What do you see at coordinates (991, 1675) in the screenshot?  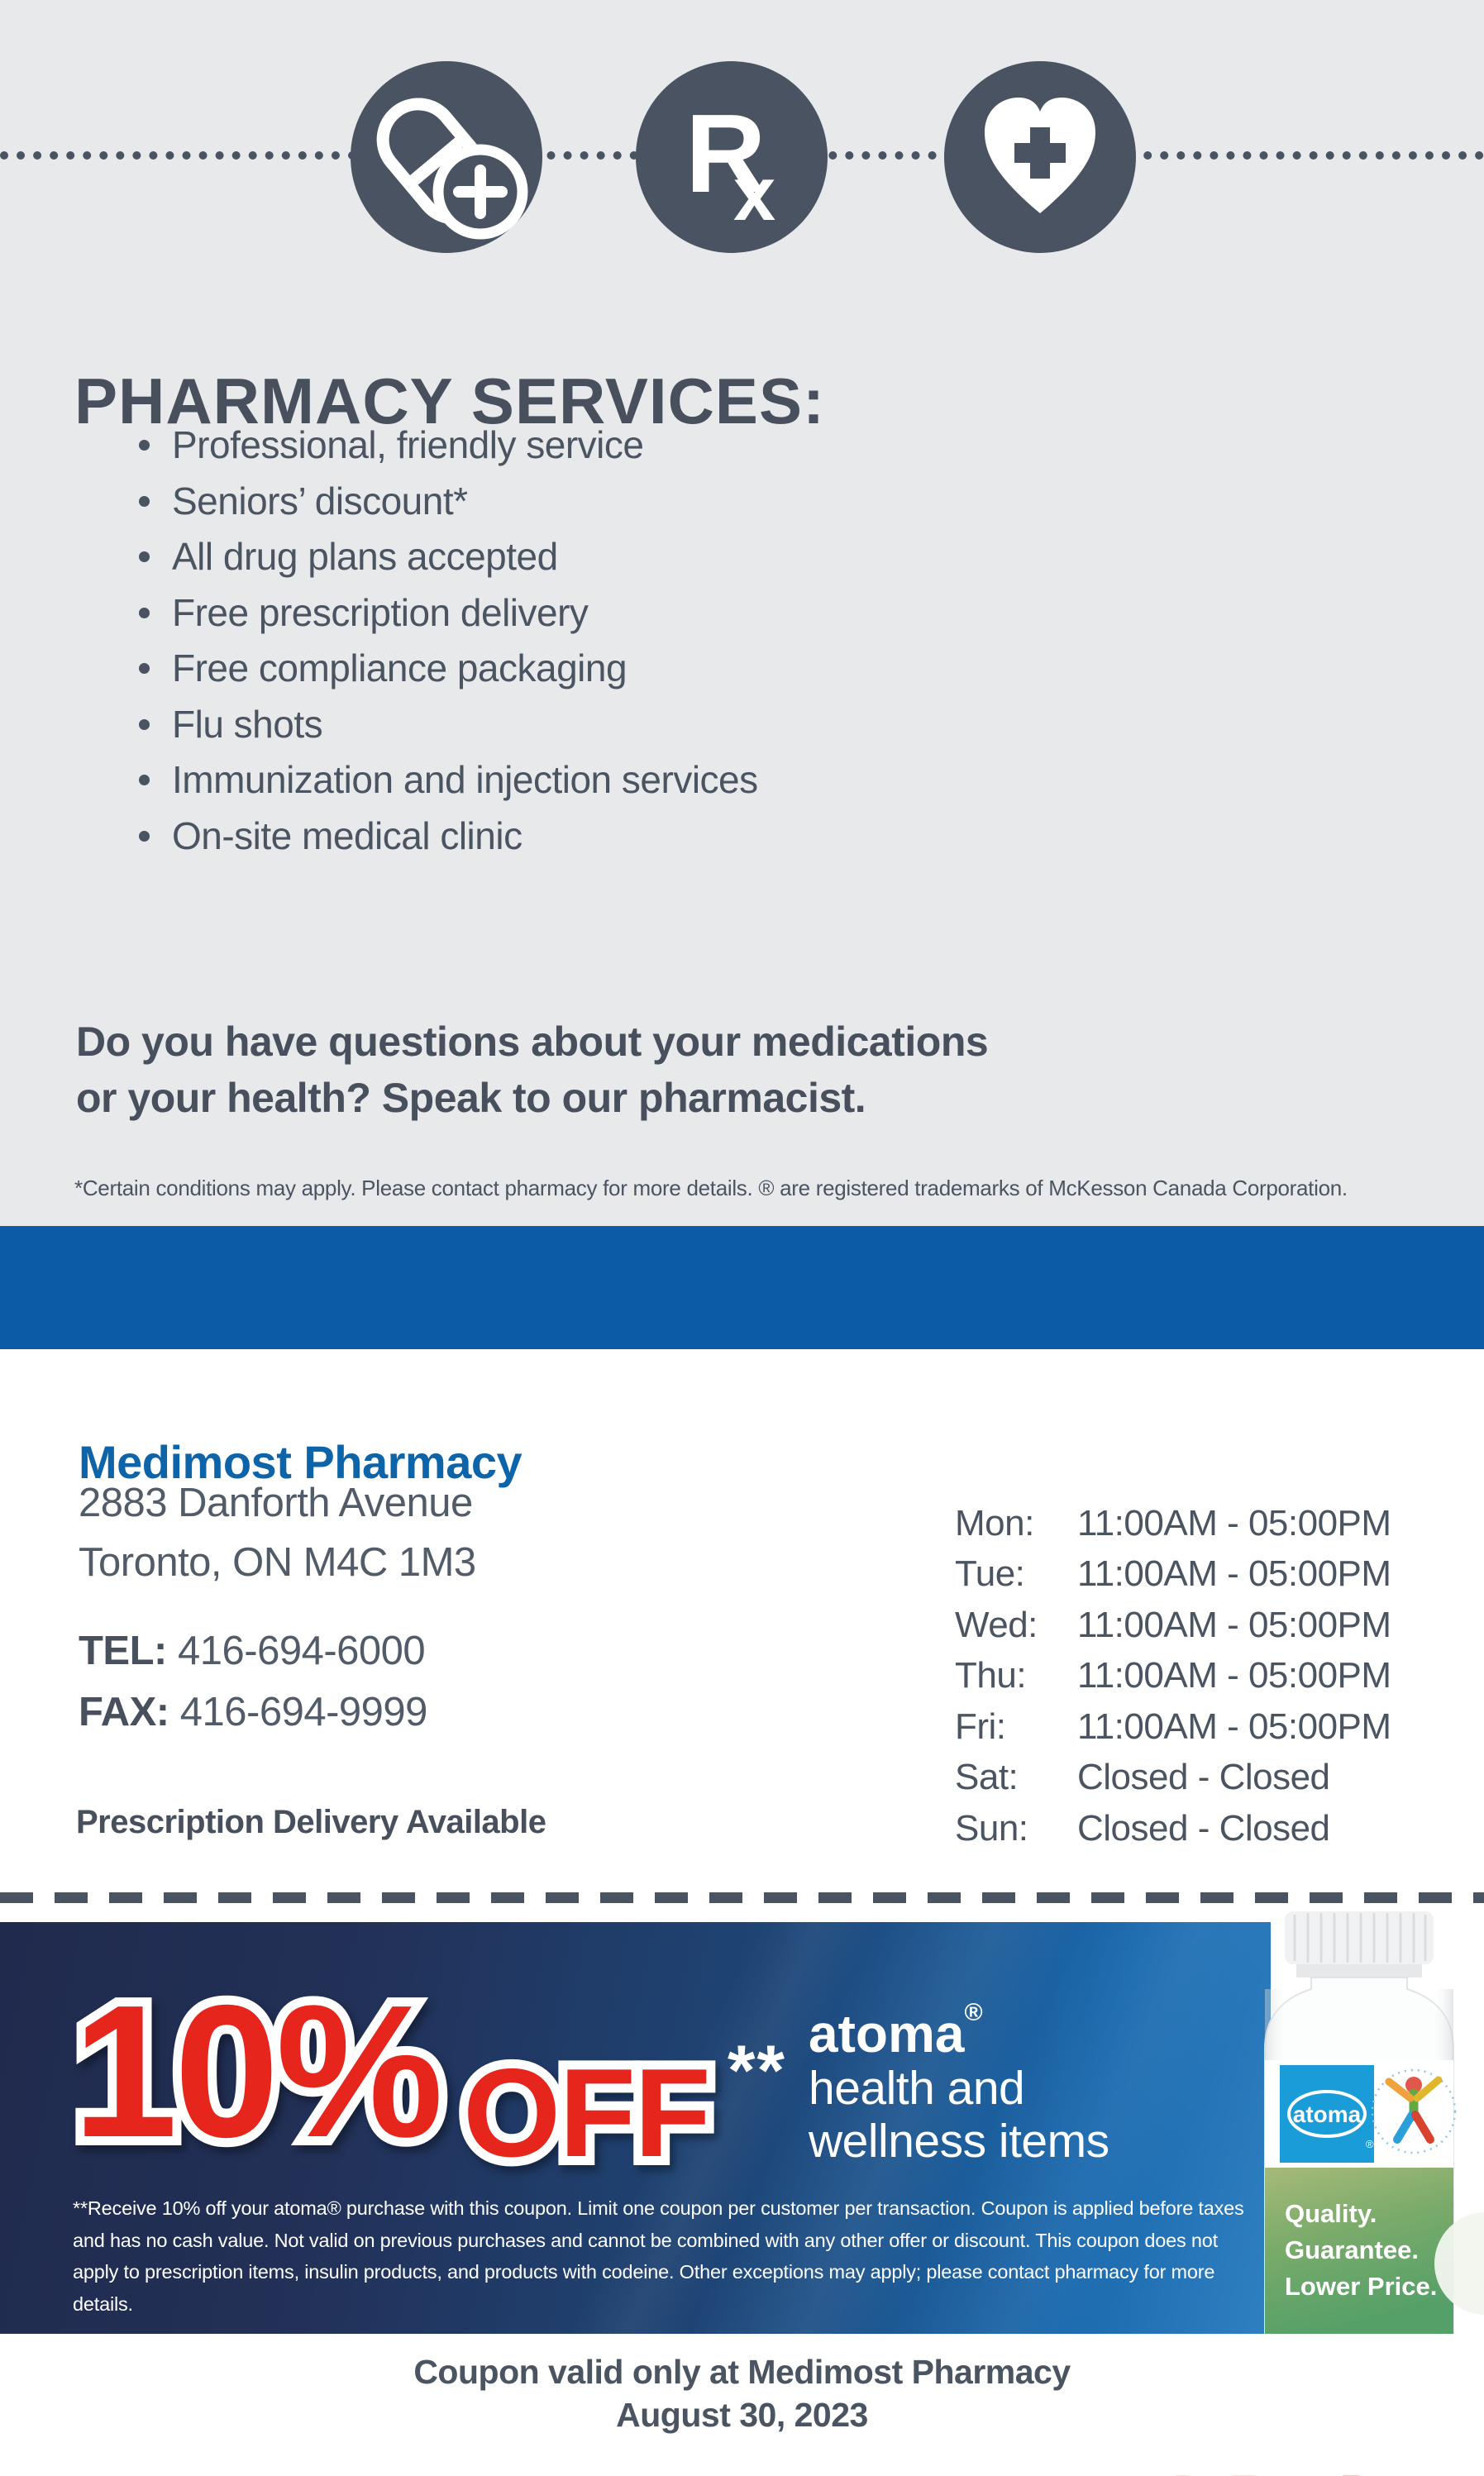 I see `hours-day: Thu:` at bounding box center [991, 1675].